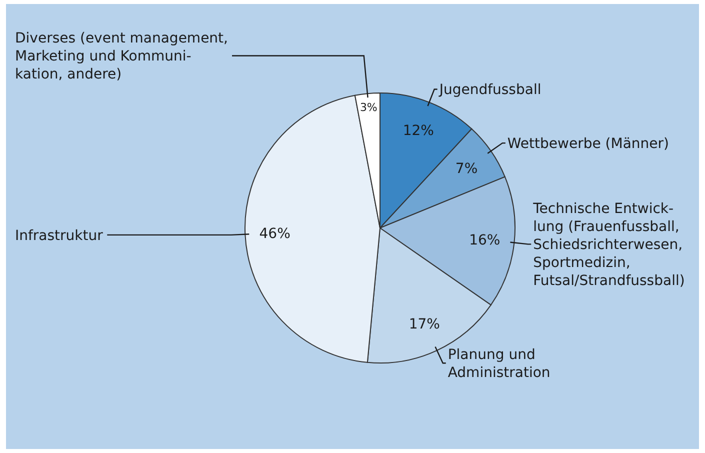 The image size is (705, 453). I want to click on slice-label: Wettbewerbe (Männer), so click(588, 144).